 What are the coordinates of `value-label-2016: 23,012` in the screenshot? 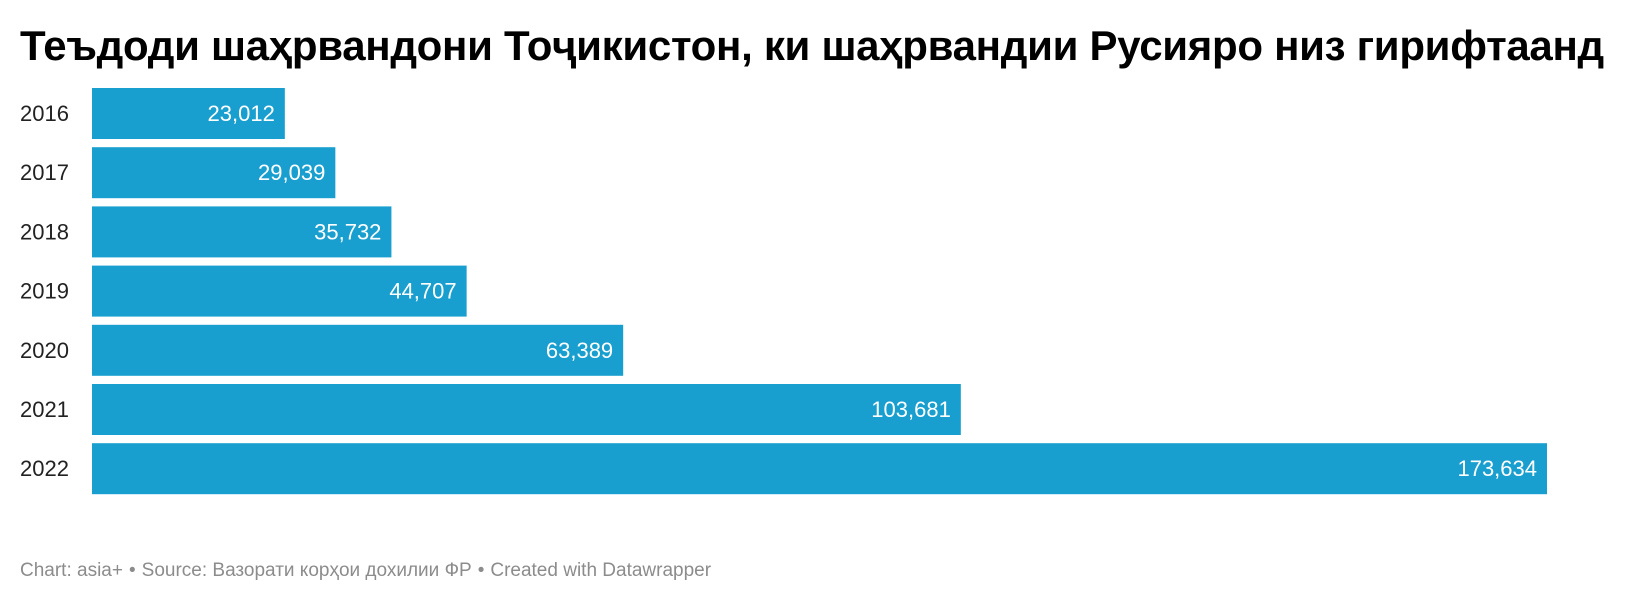 It's located at (241, 113).